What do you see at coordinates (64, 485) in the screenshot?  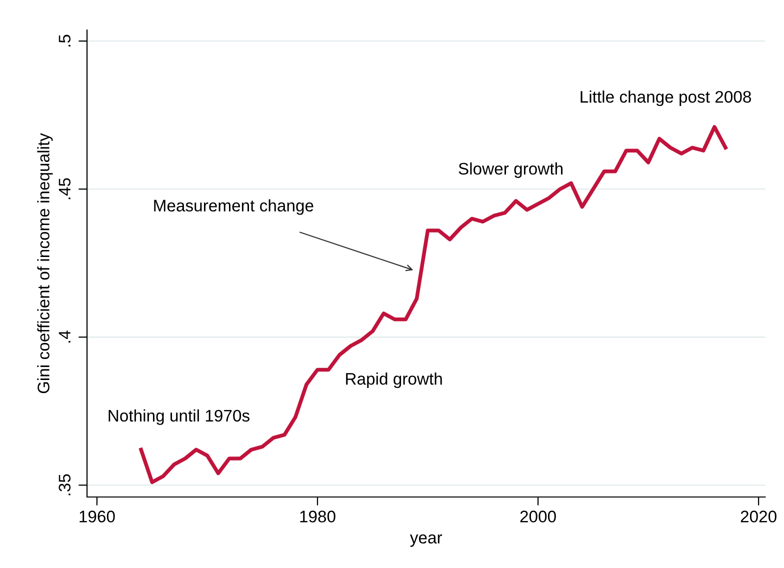 I see `y-tick-label: .35` at bounding box center [64, 485].